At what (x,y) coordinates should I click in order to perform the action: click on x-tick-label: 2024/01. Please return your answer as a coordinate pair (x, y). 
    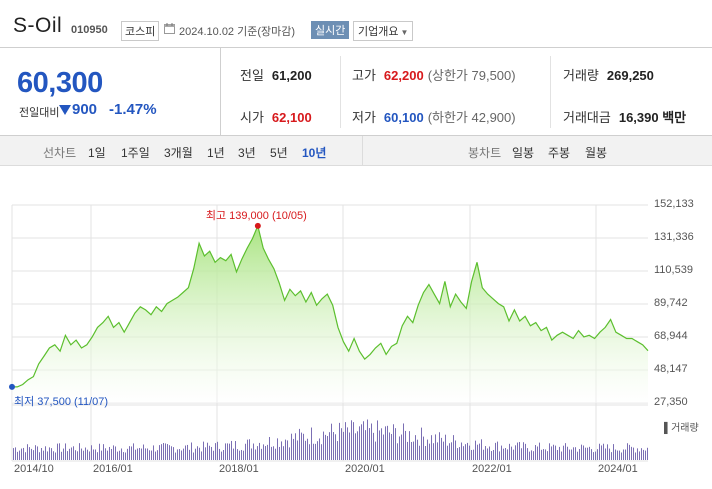
    Looking at the image, I should click on (618, 469).